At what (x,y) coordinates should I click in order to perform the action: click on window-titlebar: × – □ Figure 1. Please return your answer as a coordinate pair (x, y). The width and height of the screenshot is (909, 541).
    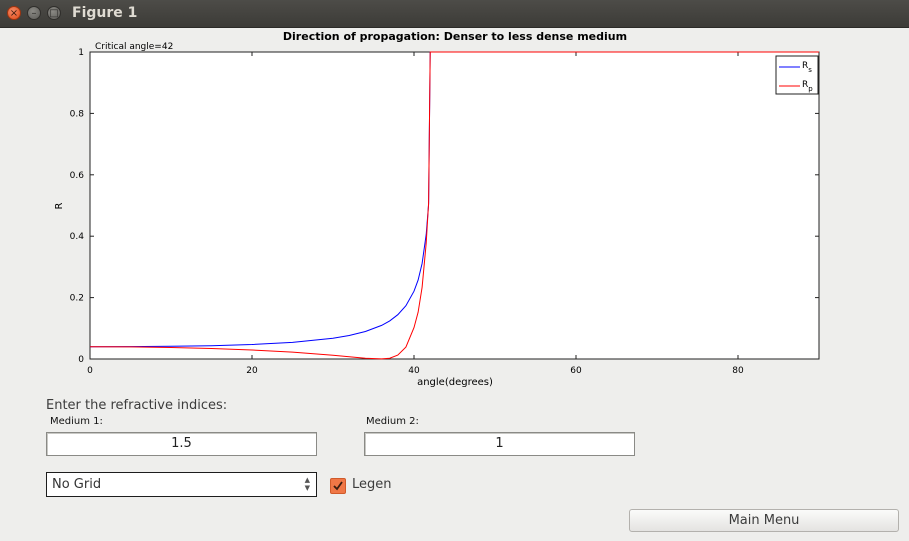
    Looking at the image, I should click on (454, 14).